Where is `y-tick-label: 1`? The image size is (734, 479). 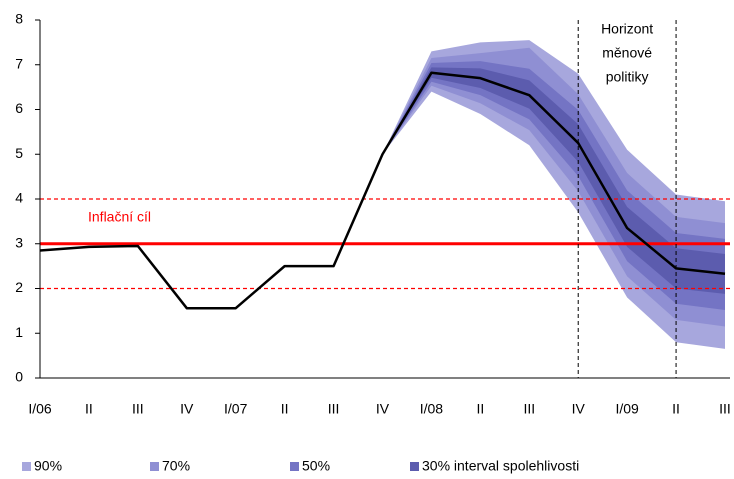 y-tick-label: 1 is located at coordinates (19, 332).